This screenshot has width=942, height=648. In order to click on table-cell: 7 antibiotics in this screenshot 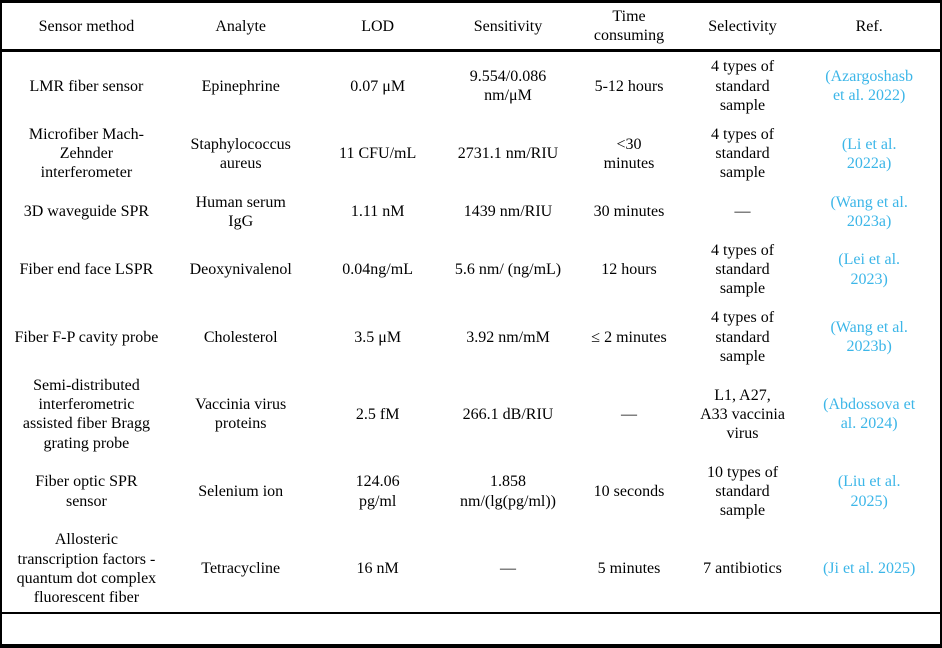, I will do `click(742, 569)`.